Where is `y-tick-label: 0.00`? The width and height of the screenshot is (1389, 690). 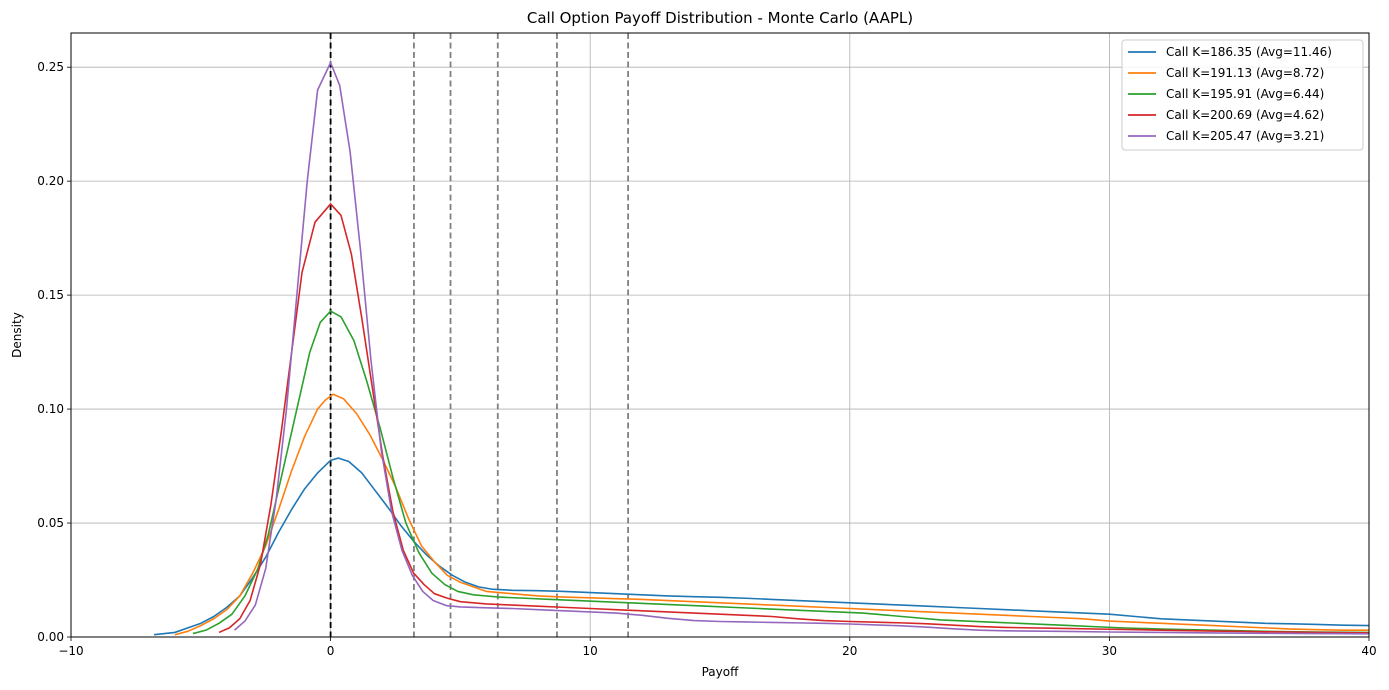 y-tick-label: 0.00 is located at coordinates (50, 637).